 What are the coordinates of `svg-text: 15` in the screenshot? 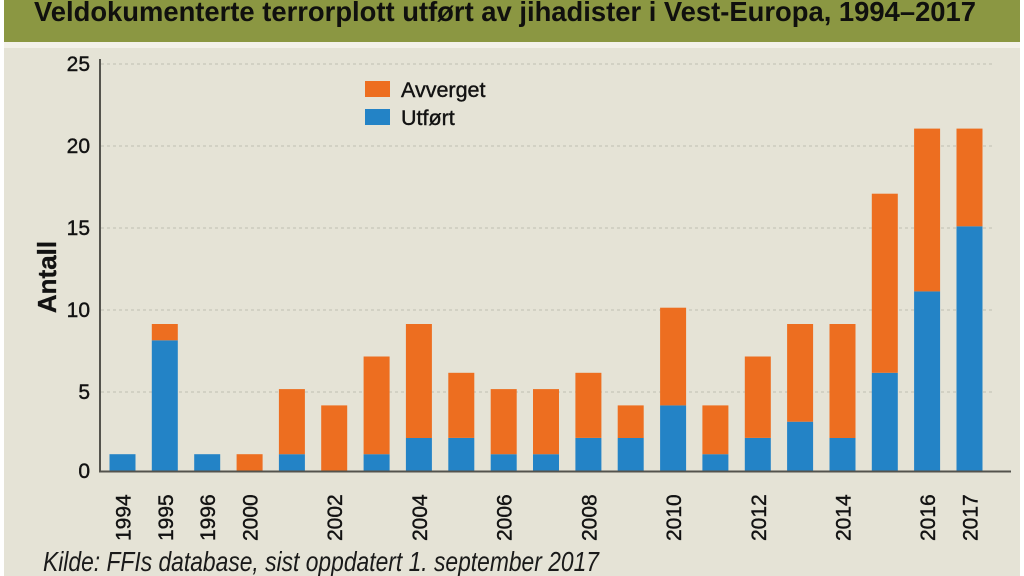 It's located at (78, 228).